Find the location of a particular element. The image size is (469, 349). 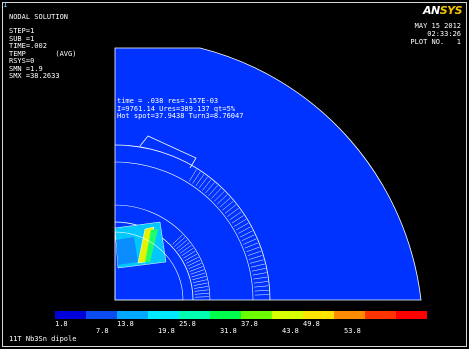

plot-time: 02:33:26 is located at coordinates (444, 34).